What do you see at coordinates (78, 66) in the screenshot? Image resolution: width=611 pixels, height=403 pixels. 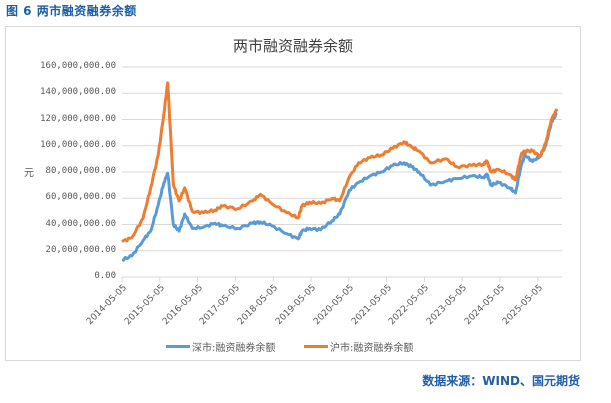 I see `y-tick-label: 160,000,000.00` at bounding box center [78, 66].